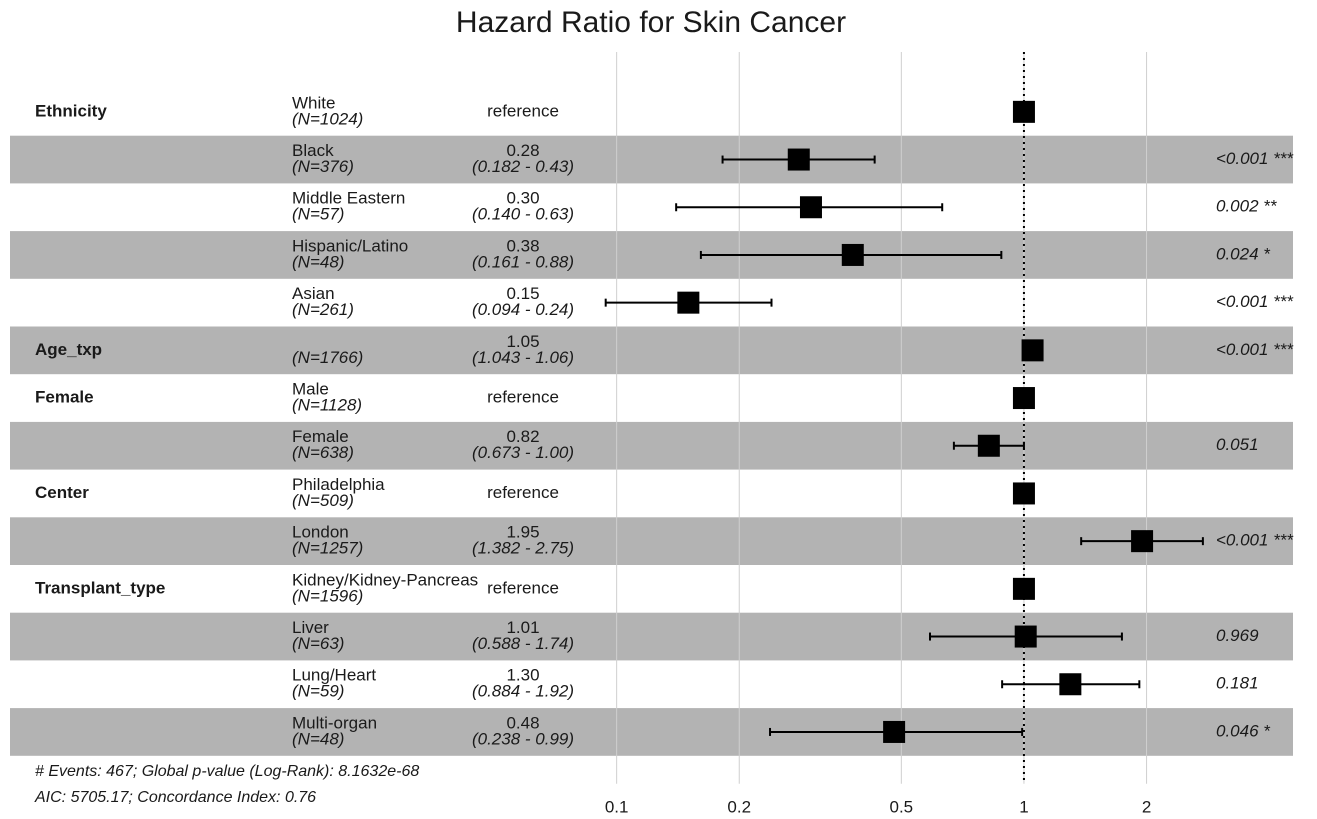 The image size is (1317, 819). Describe the element at coordinates (327, 595) in the screenshot. I see `n-label: (N=1596)` at that location.